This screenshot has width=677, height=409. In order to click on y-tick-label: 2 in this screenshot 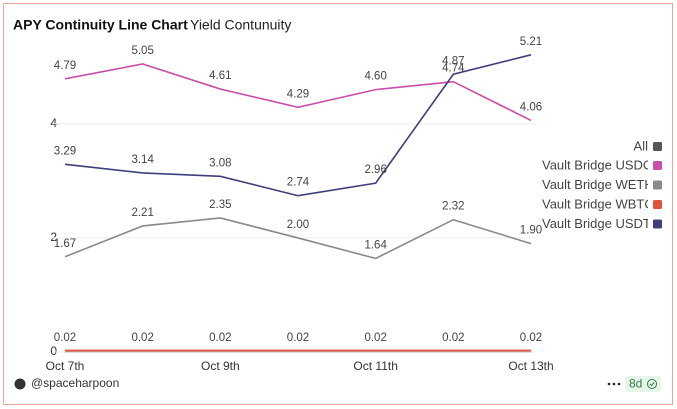, I will do `click(53, 237)`.